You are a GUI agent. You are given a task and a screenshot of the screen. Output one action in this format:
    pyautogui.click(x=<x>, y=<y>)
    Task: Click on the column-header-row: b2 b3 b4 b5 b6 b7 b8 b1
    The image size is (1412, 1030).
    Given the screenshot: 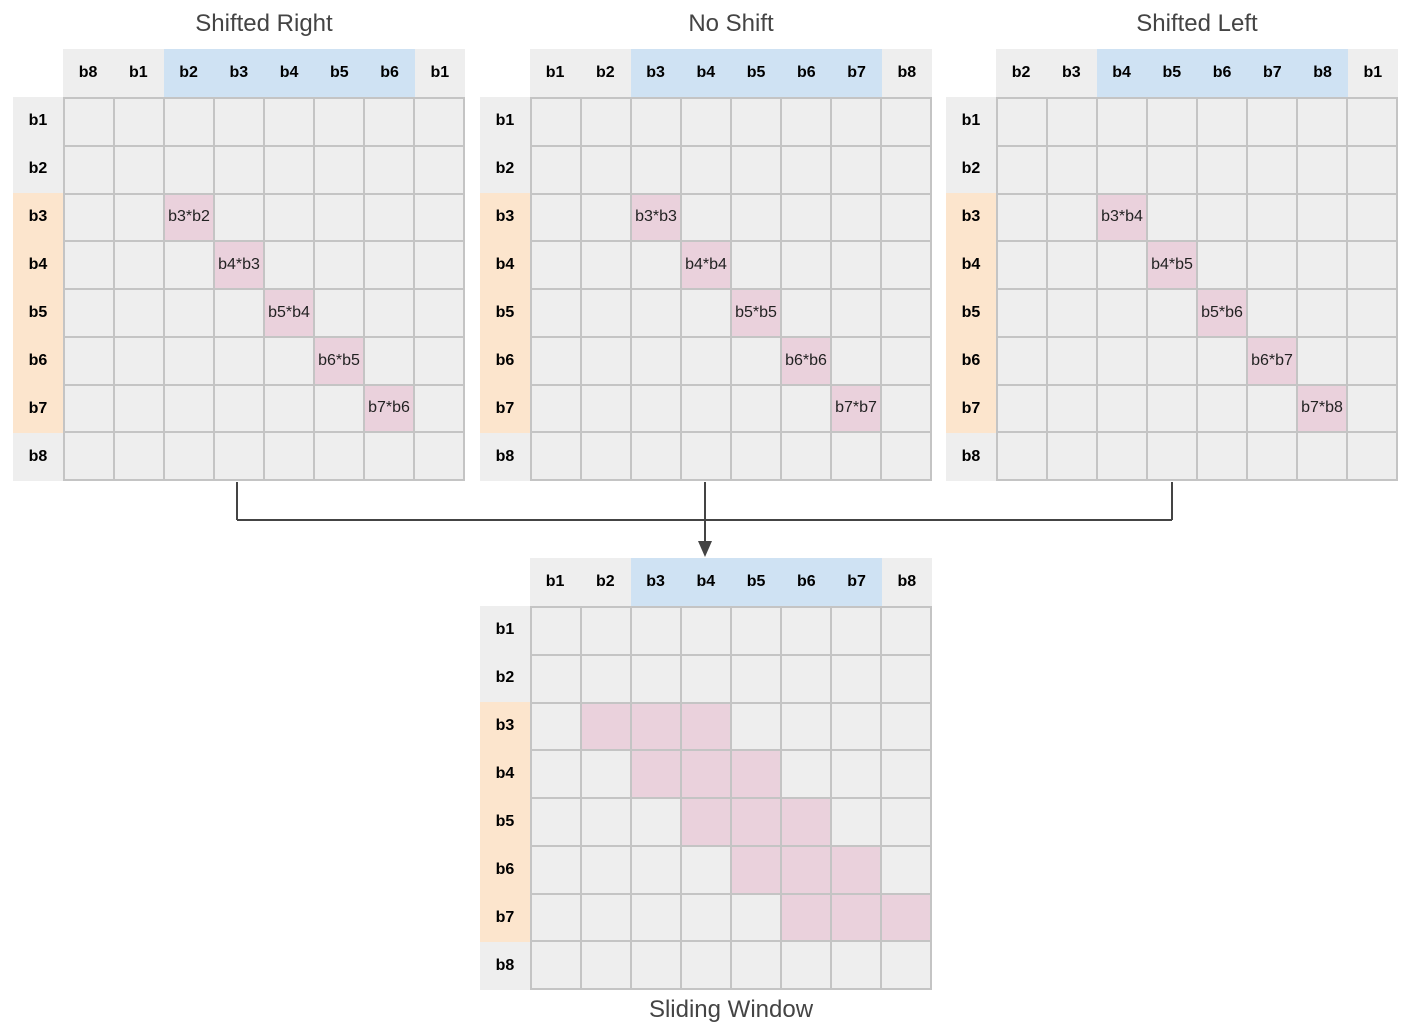 What is the action you would take?
    pyautogui.click(x=1197, y=73)
    